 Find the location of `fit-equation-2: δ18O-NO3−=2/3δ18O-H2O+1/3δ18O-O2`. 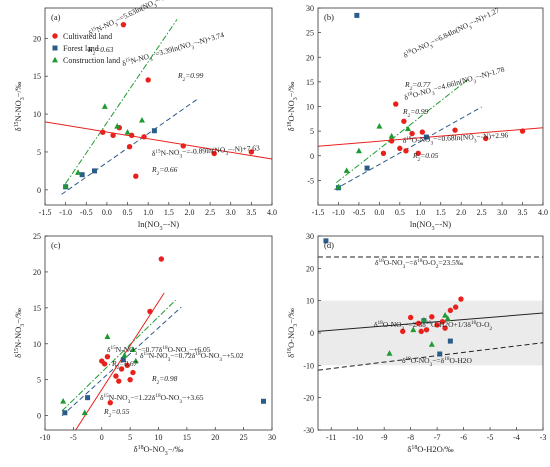

fit-equation-2: δ18O-NO3−=2/3δ18O-H2O+1/3δ18O-O2 is located at coordinates (433, 326).